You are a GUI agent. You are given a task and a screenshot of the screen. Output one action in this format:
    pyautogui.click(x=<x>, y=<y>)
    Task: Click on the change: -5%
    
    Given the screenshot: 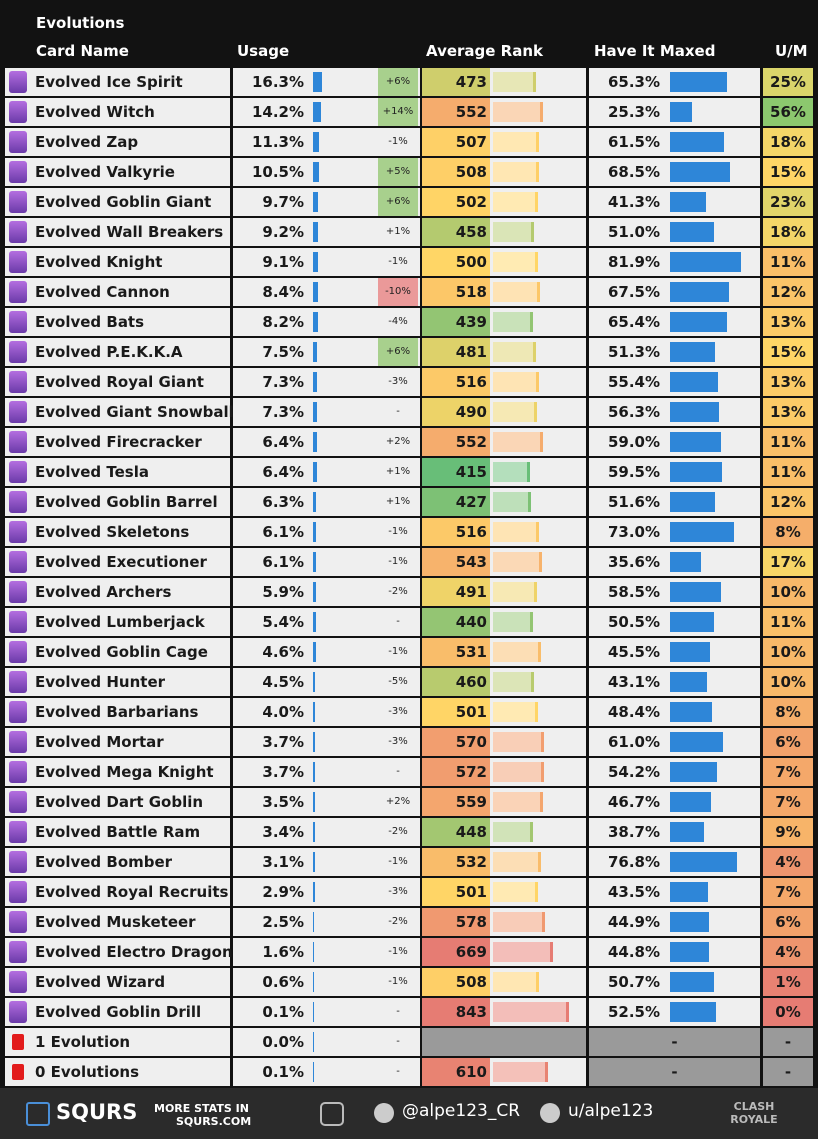 What is the action you would take?
    pyautogui.click(x=398, y=681)
    